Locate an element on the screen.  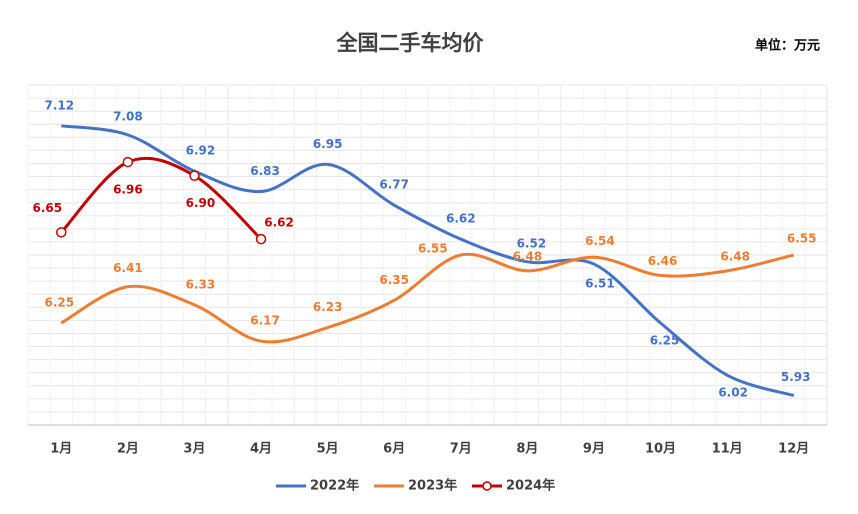
data-label: 6.54 is located at coordinates (600, 241).